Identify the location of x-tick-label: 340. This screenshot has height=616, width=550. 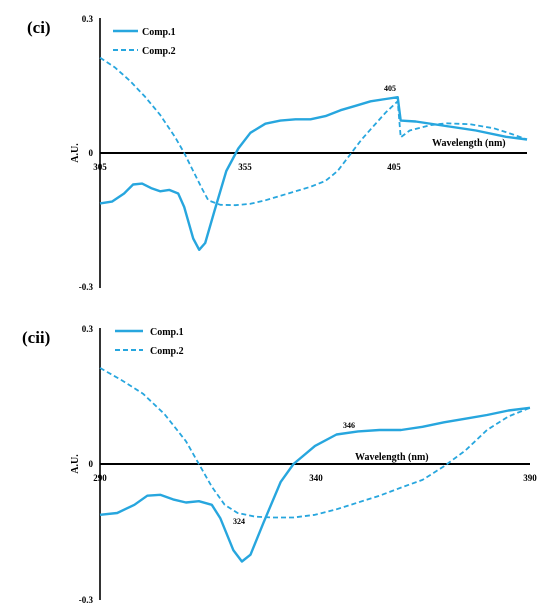
(316, 478).